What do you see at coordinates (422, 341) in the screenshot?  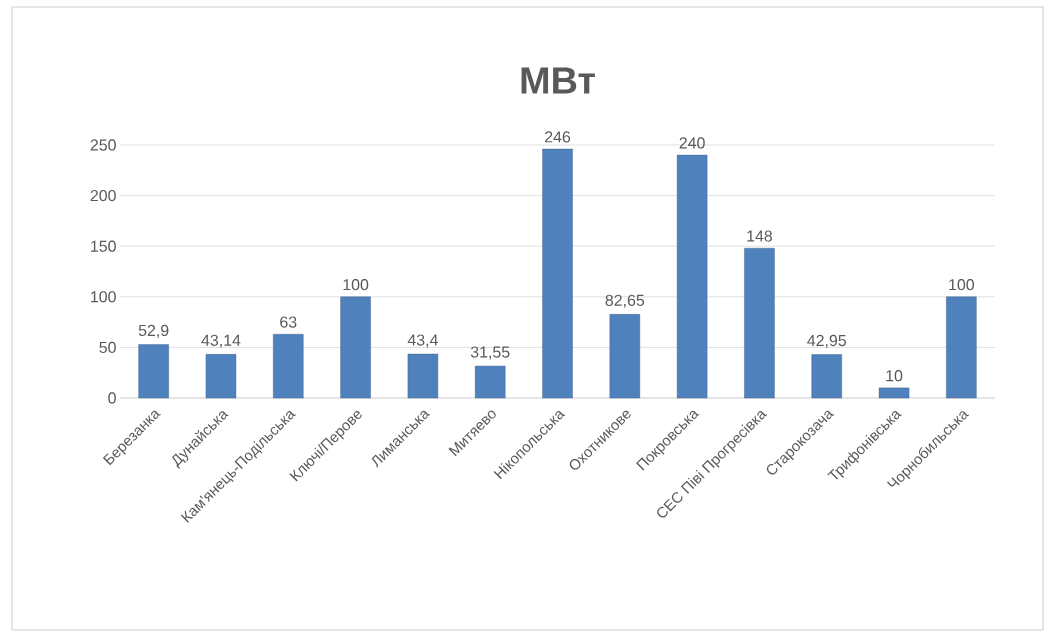 I see `data-label: 43,4` at bounding box center [422, 341].